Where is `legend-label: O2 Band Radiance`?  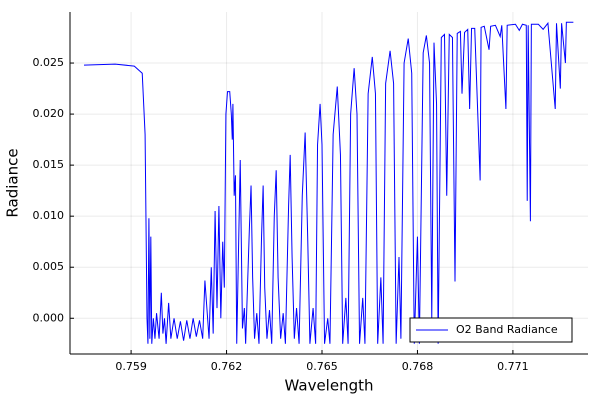
legend-label: O2 Band Radiance is located at coordinates (507, 329).